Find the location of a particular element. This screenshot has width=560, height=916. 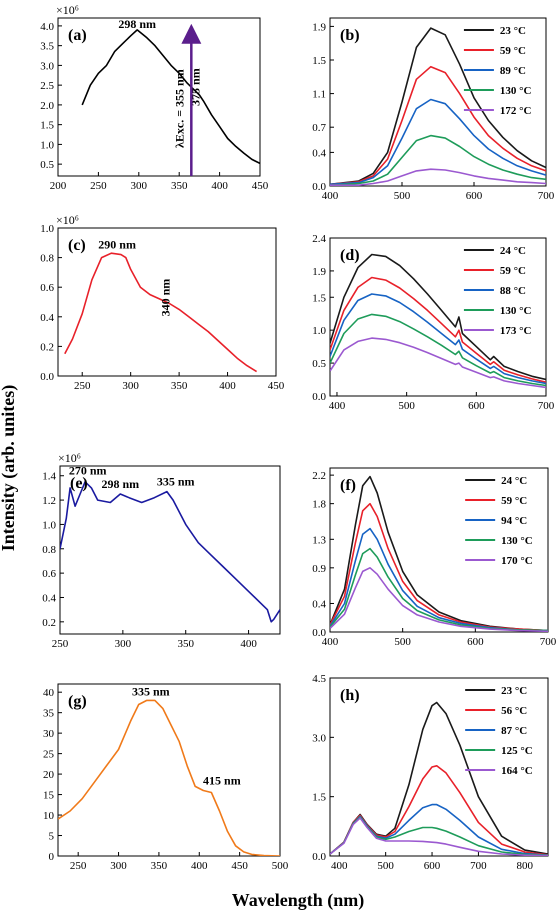

y-tick-label-c: 0.8 is located at coordinates (47, 259).